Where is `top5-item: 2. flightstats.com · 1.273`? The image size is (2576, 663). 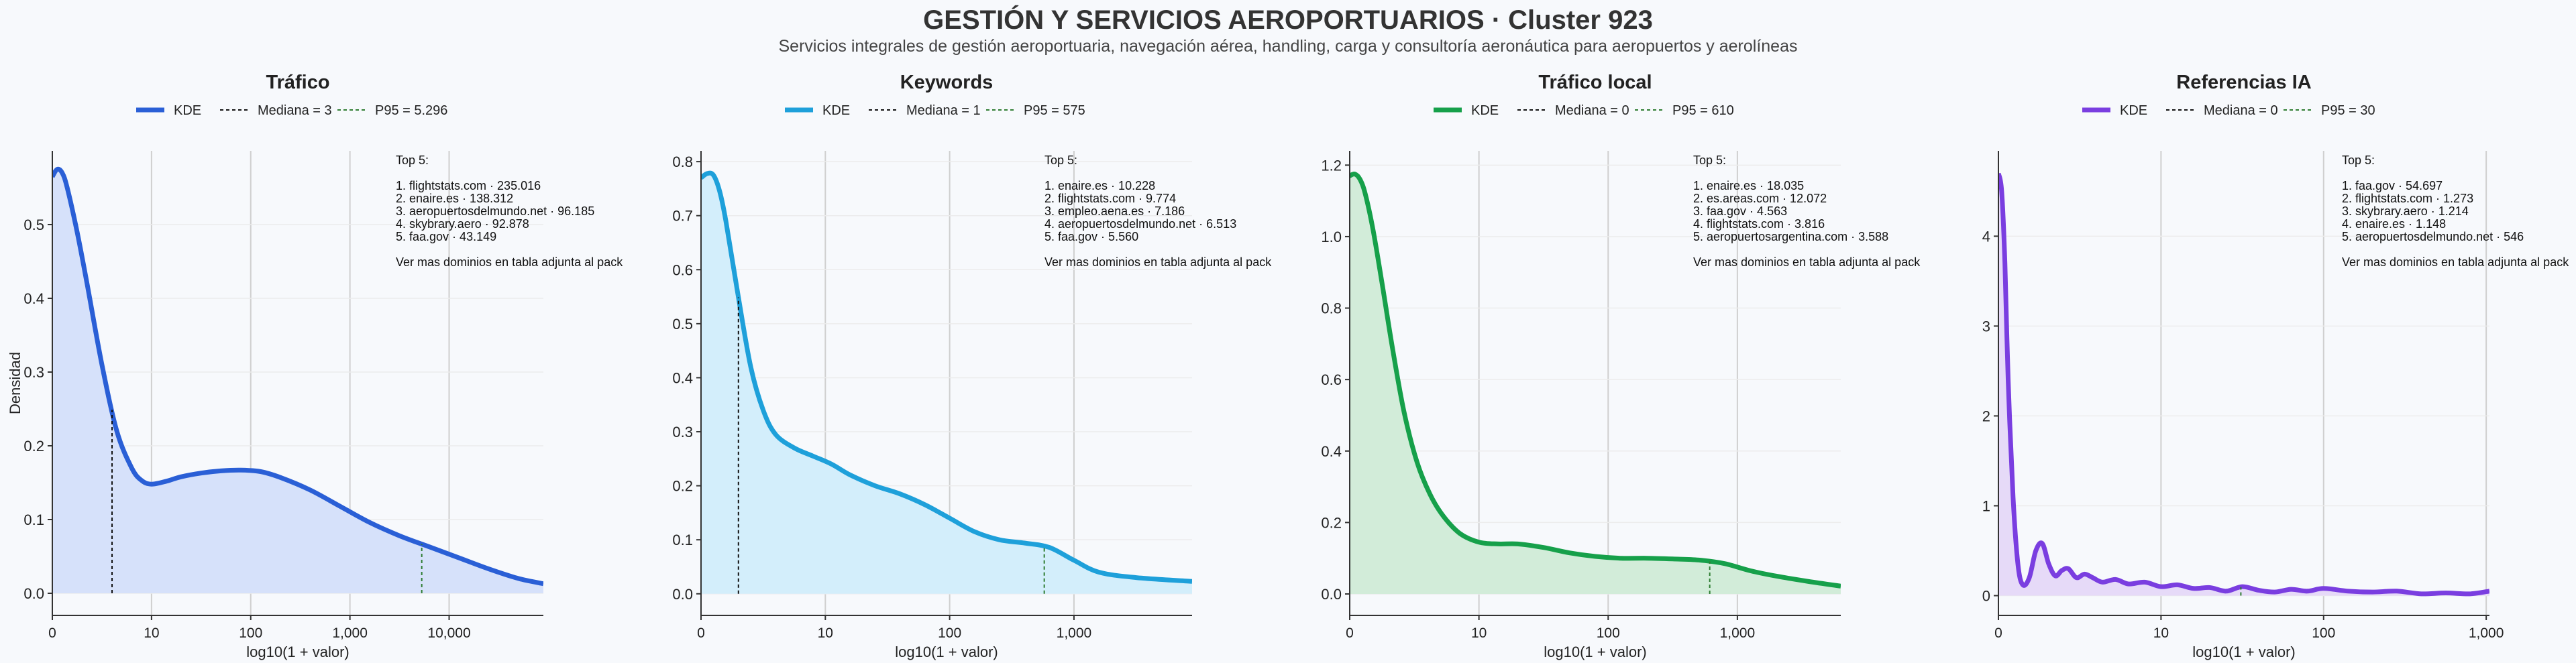 top5-item: 2. flightstats.com · 1.273 is located at coordinates (2407, 198).